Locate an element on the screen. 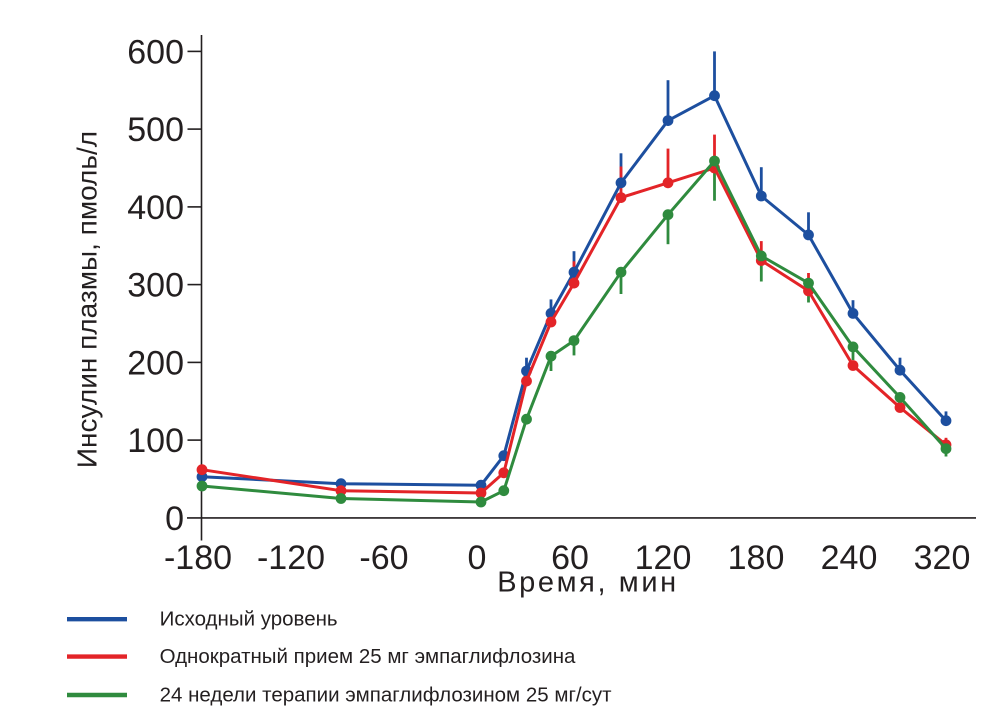  svg-text: 400 is located at coordinates (155, 208).